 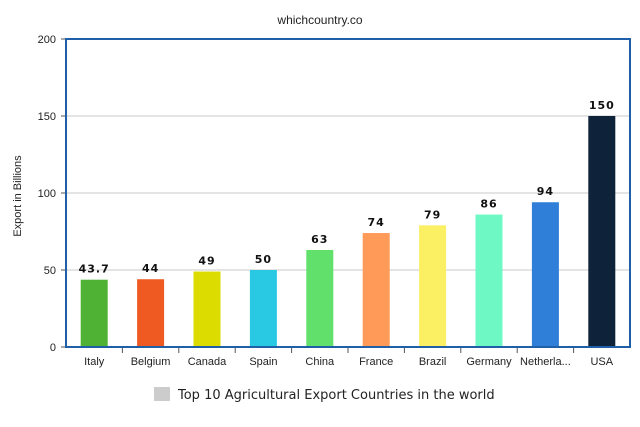 What do you see at coordinates (320, 362) in the screenshot?
I see `x-category-label: China` at bounding box center [320, 362].